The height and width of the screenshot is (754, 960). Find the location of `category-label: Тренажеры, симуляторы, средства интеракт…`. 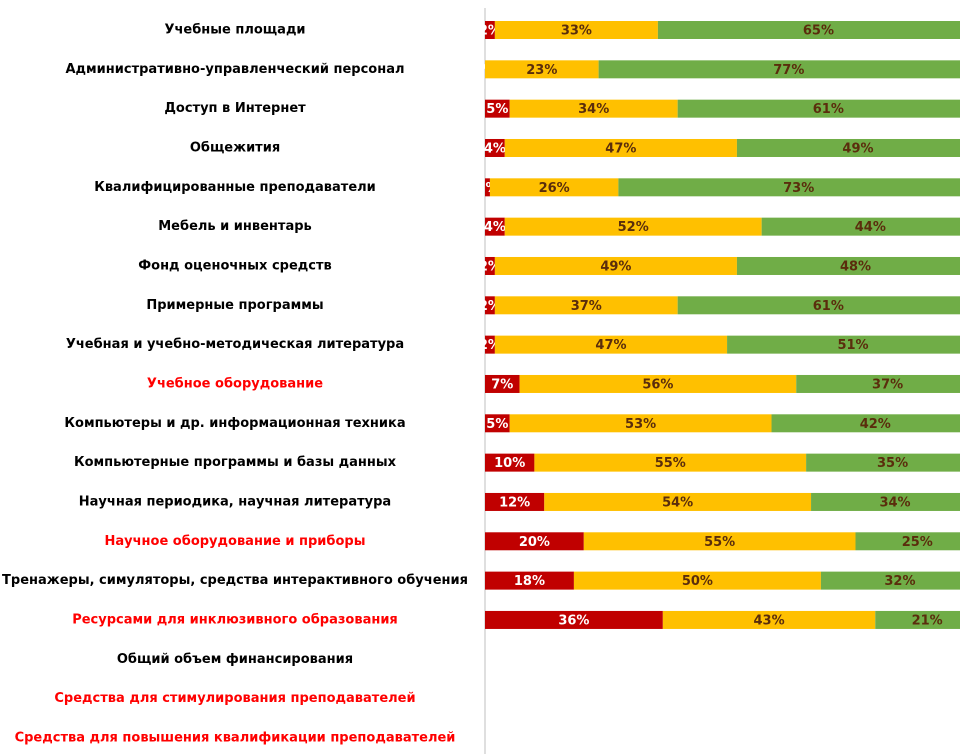

category-label: Тренажеры, симуляторы, средства интеракт… is located at coordinates (235, 580).